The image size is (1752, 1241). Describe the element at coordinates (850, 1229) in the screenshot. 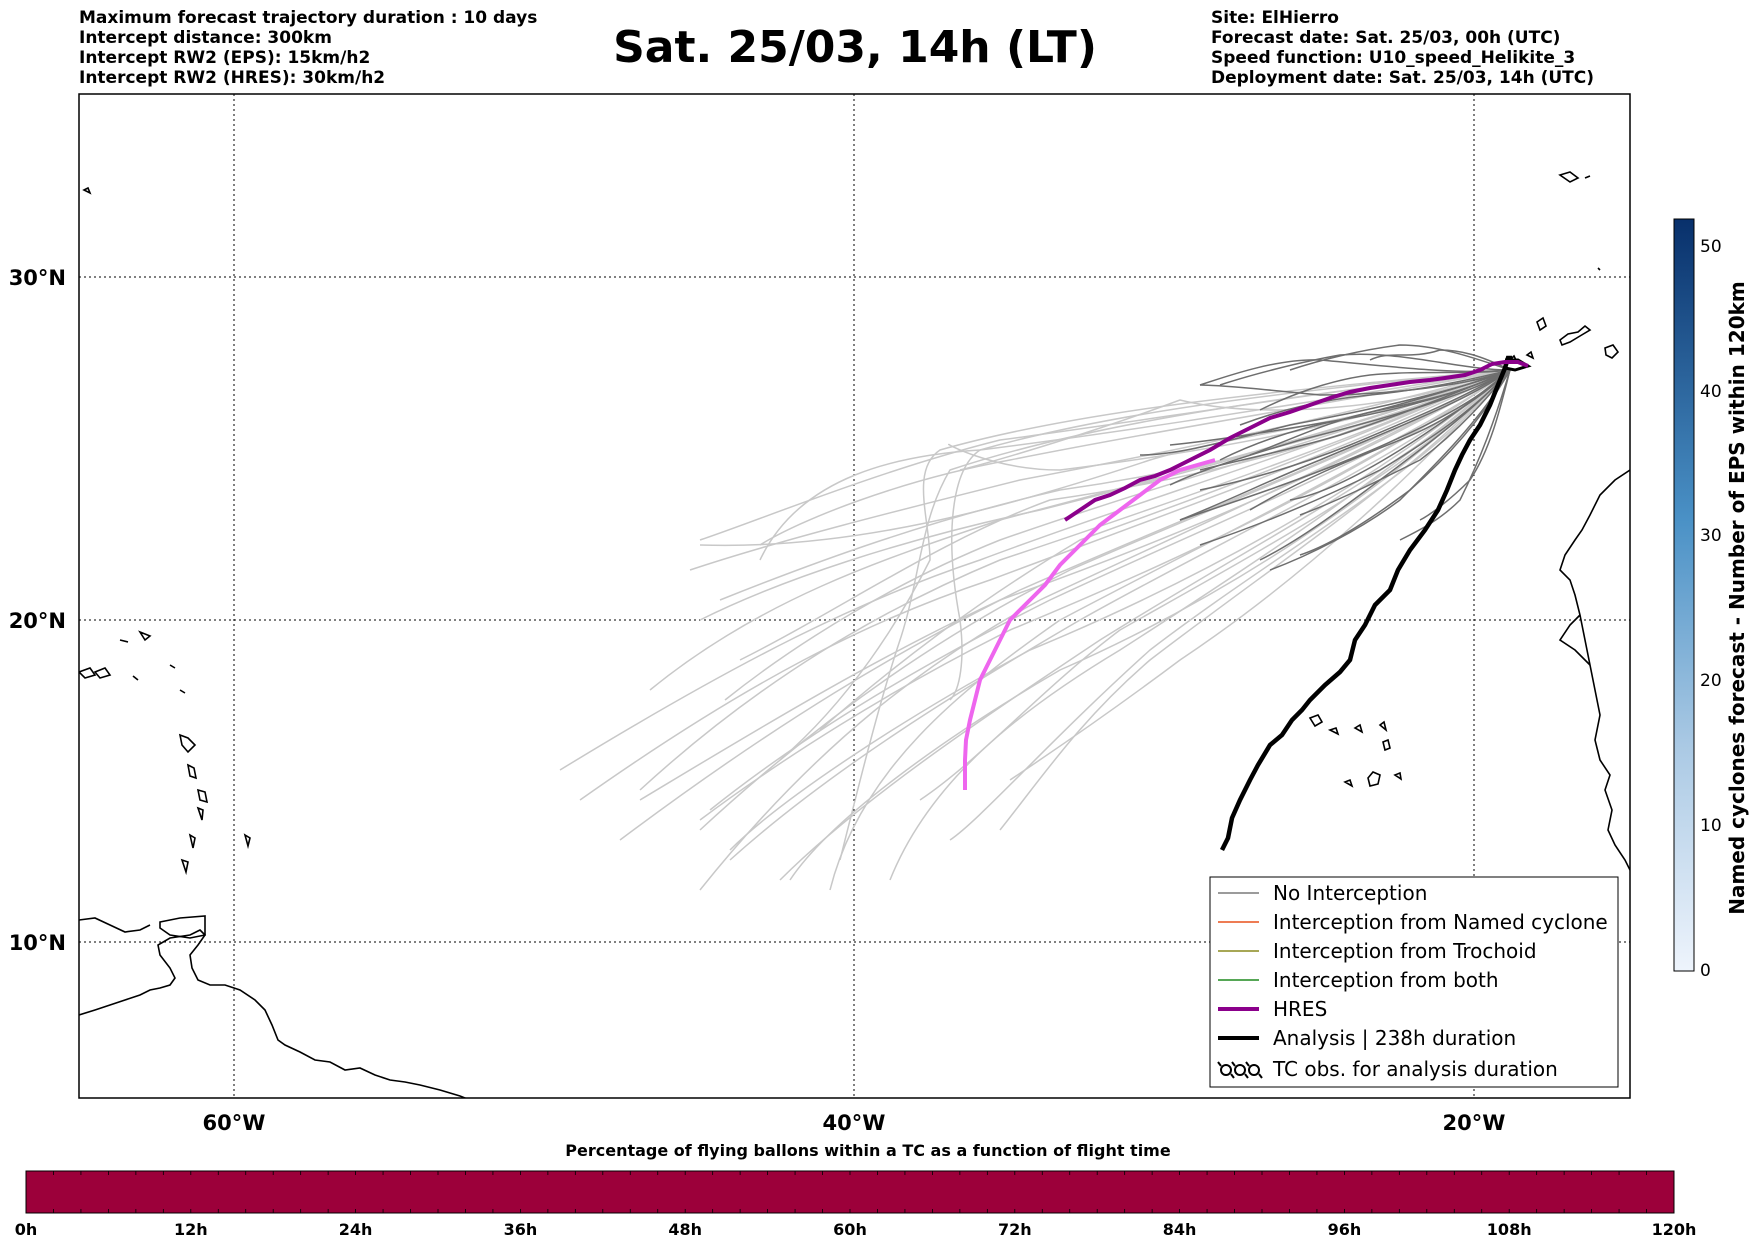

I see `colorbar-bottom-tick-label: 60h` at that location.